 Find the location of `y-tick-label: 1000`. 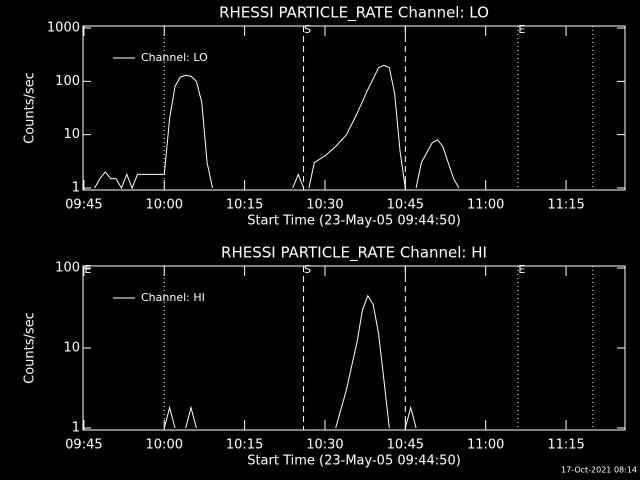

y-tick-label: 1000 is located at coordinates (63, 28).